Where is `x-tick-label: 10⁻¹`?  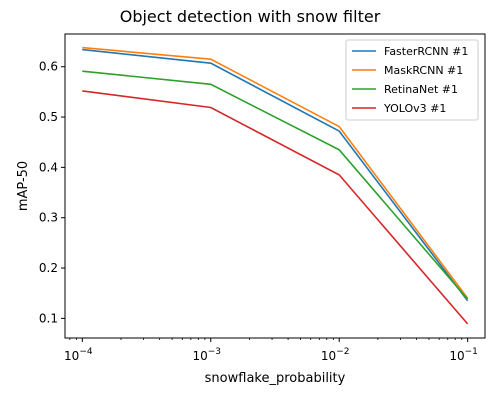
x-tick-label: 10⁻¹ is located at coordinates (463, 355).